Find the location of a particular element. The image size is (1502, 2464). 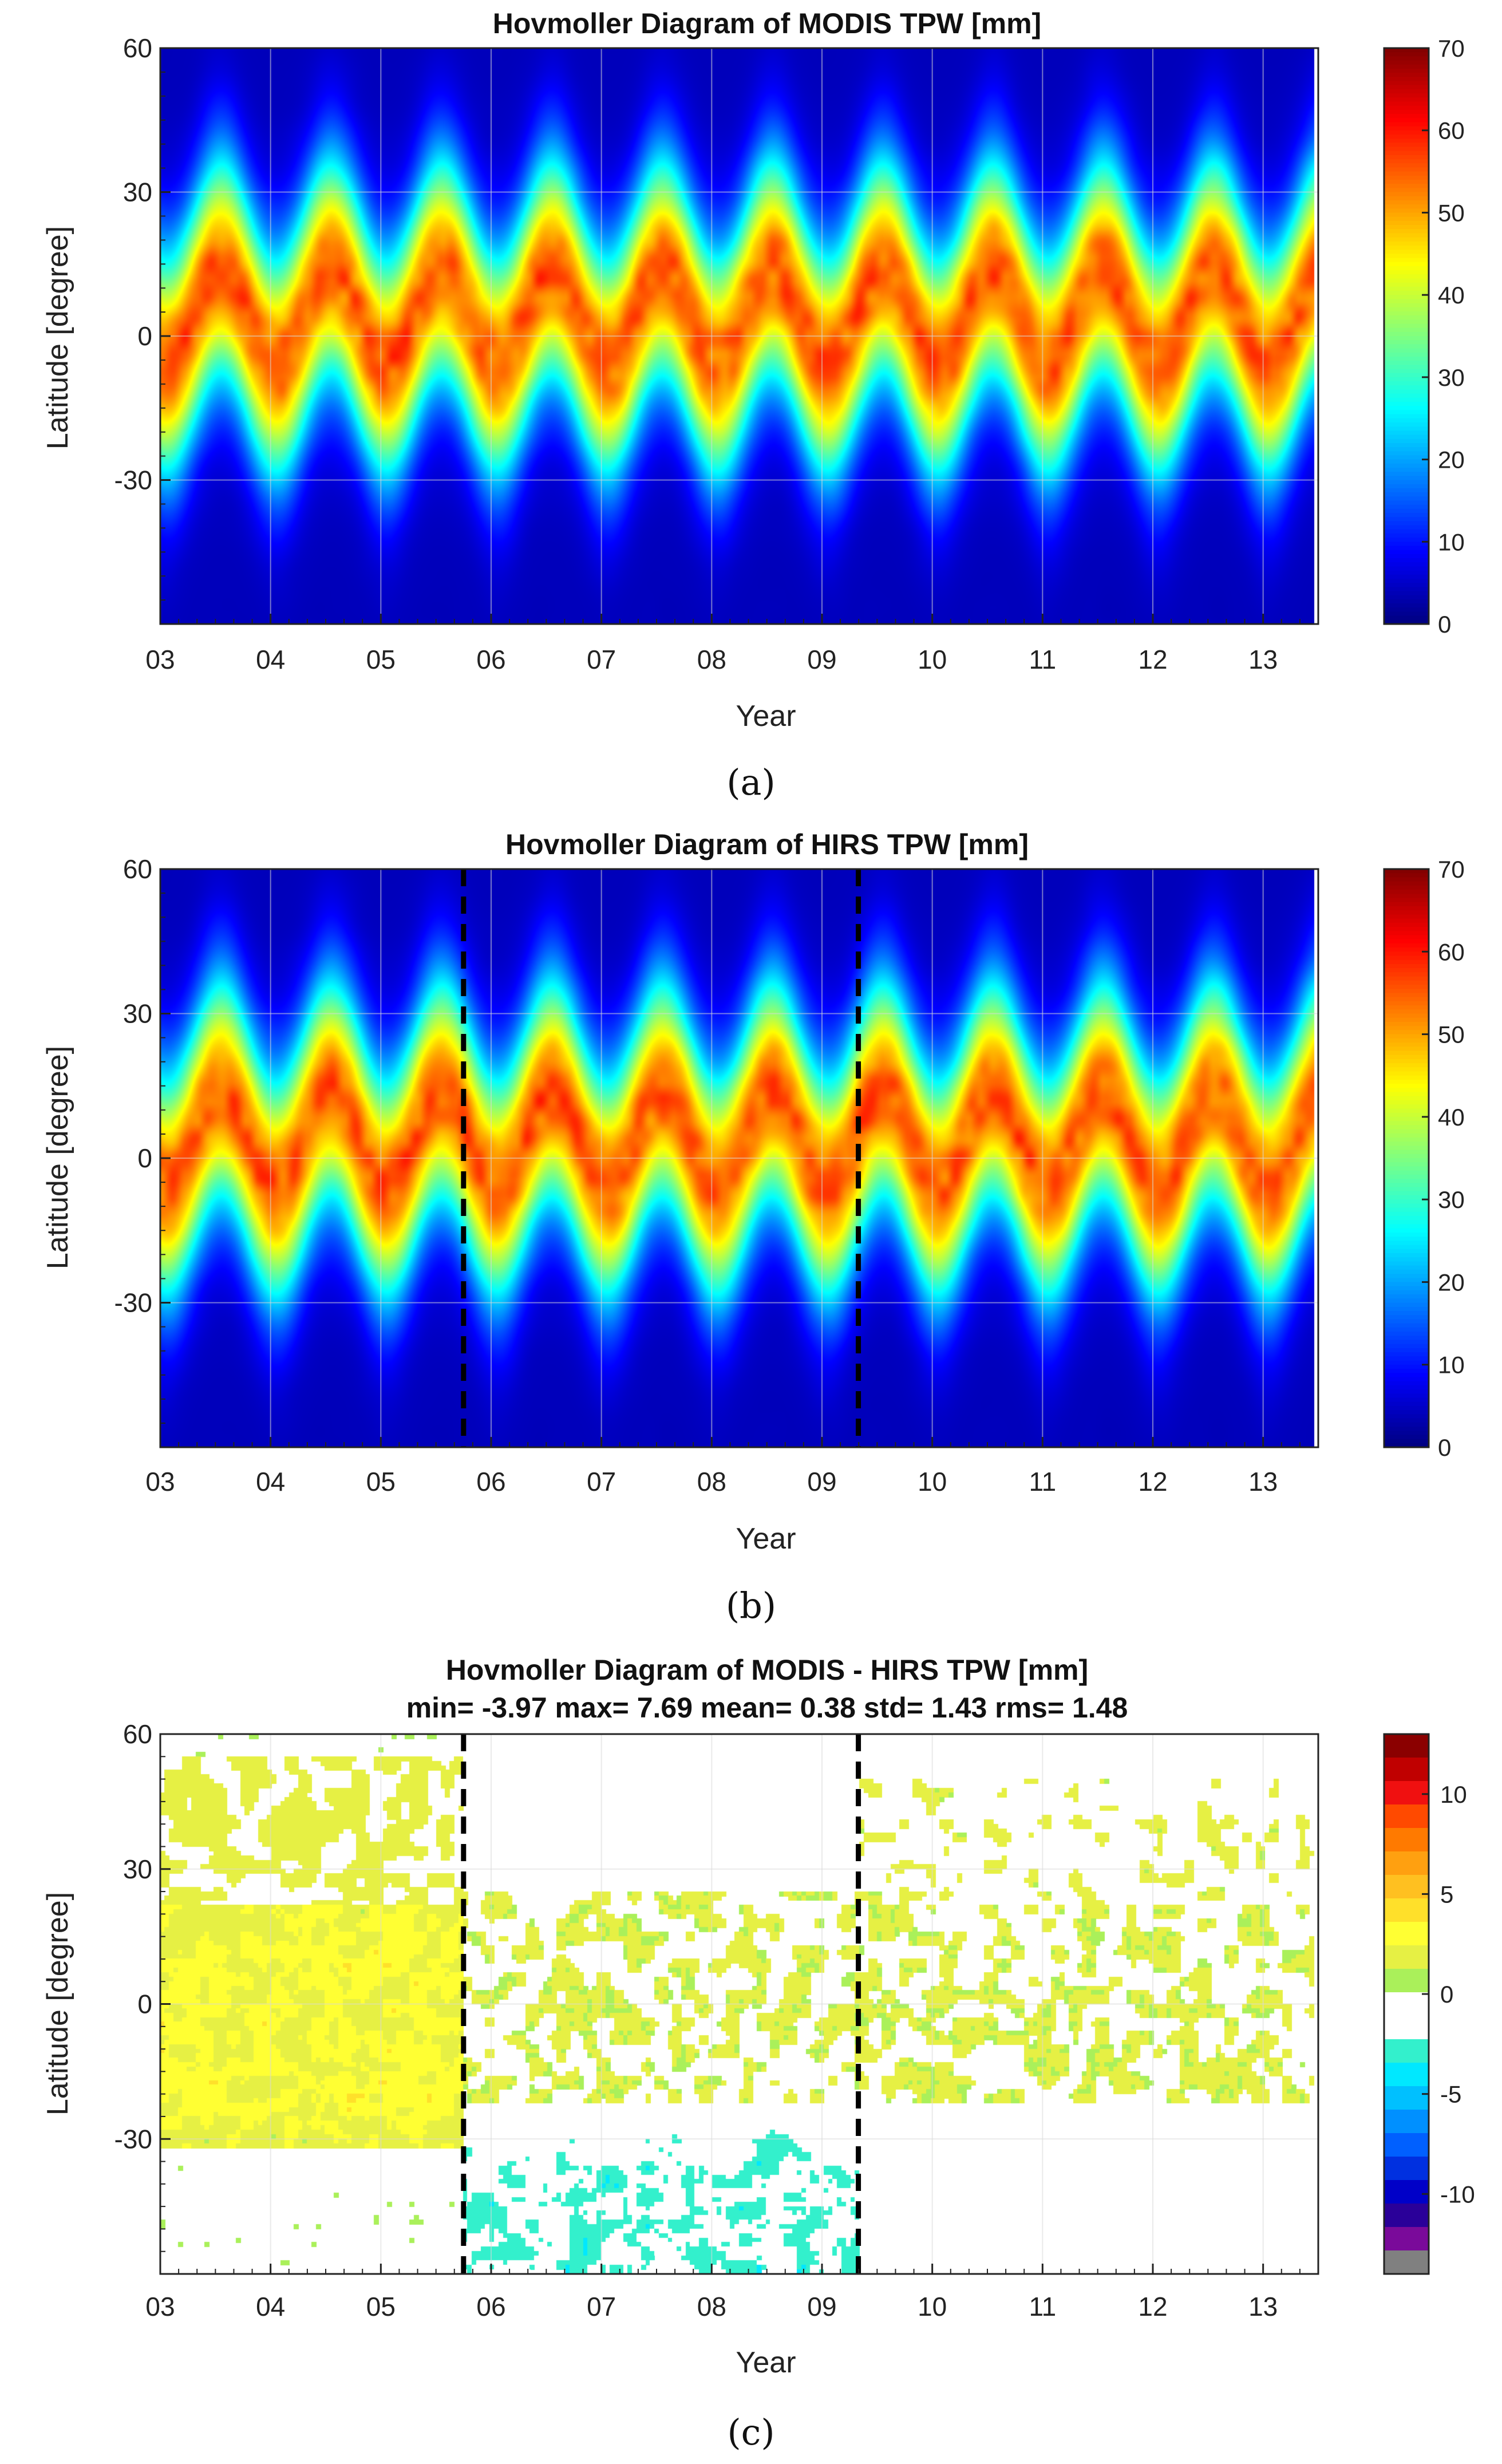

y-tick-label: 0 is located at coordinates (144, 336).